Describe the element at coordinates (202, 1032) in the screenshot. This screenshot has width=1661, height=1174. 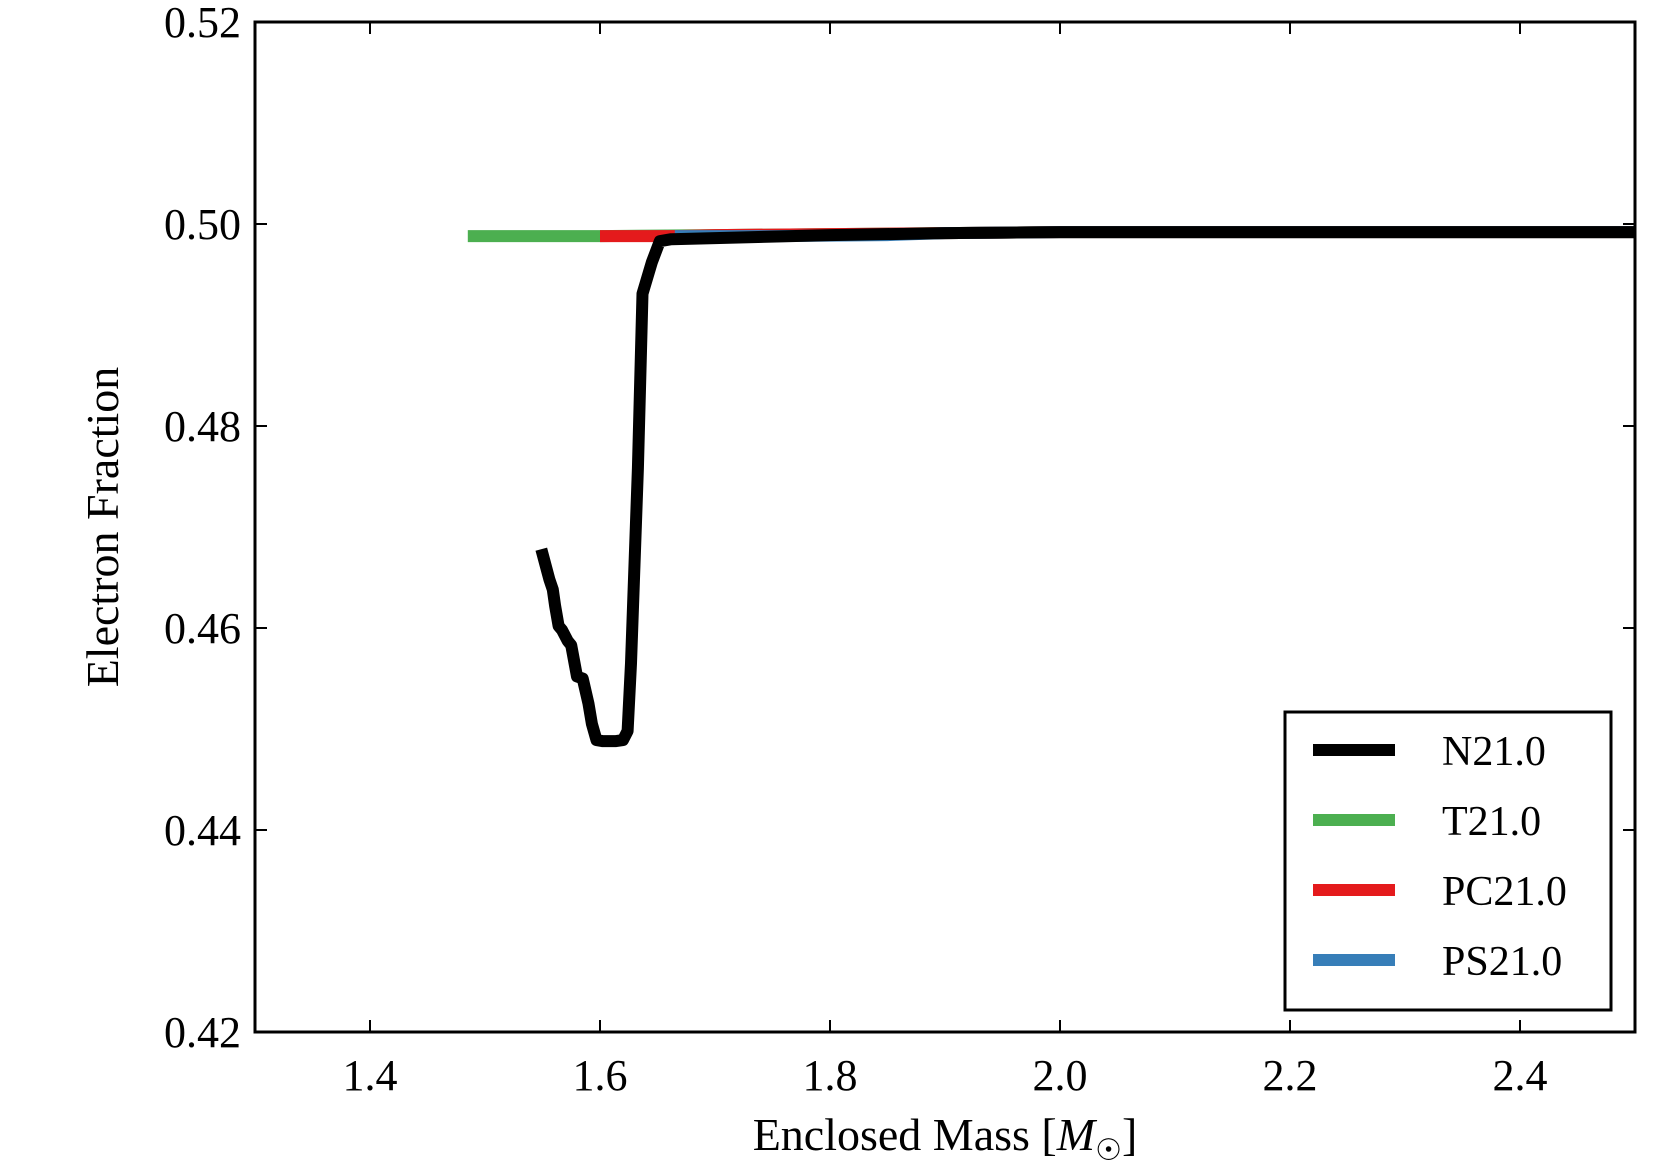
I see `y-tick-label: 0.42` at that location.